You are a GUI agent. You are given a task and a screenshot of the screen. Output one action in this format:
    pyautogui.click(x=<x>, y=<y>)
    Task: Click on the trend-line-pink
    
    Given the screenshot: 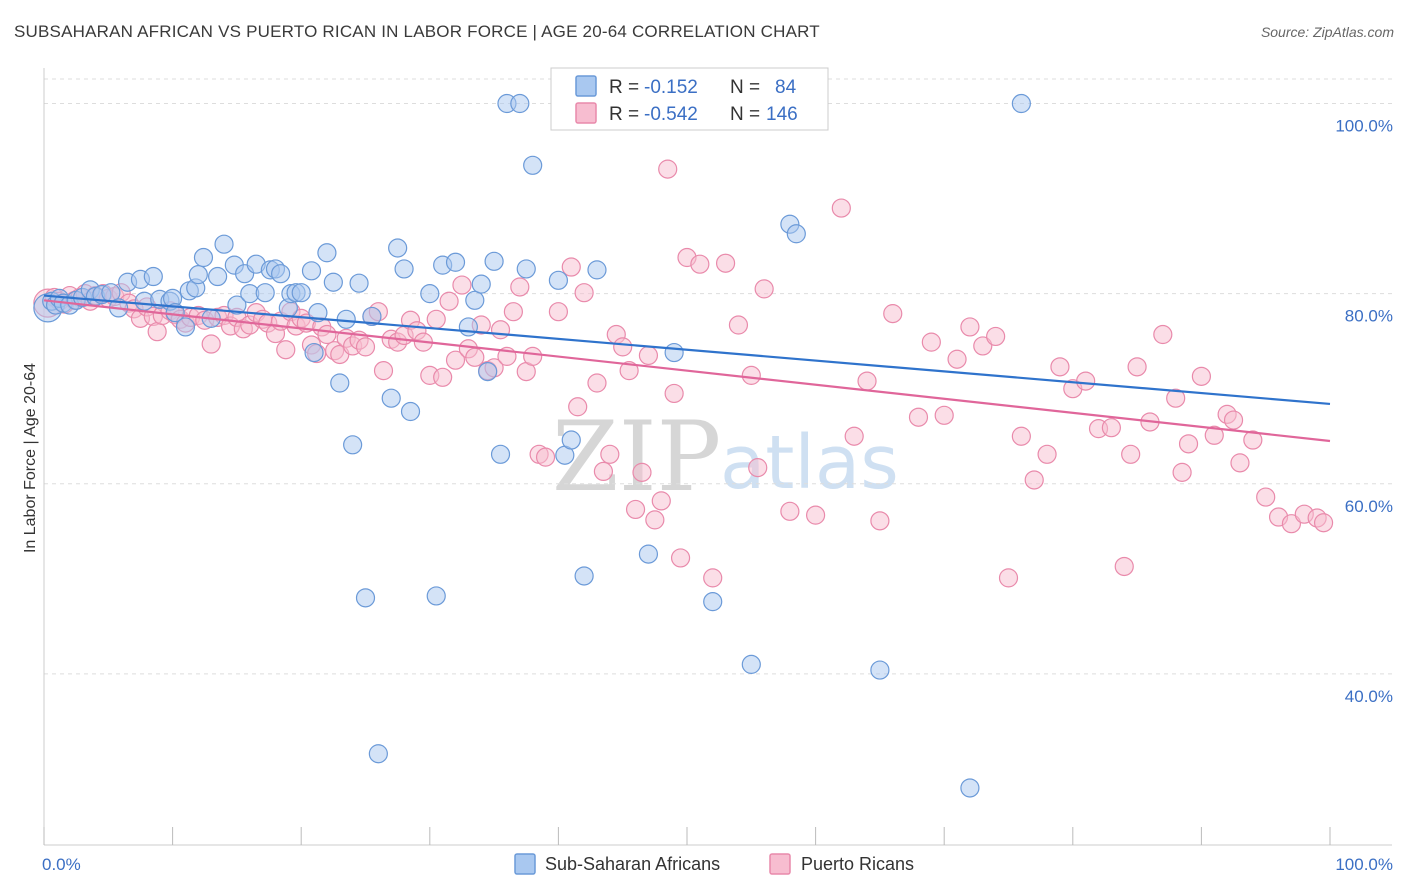 What is the action you would take?
    pyautogui.click(x=687, y=371)
    